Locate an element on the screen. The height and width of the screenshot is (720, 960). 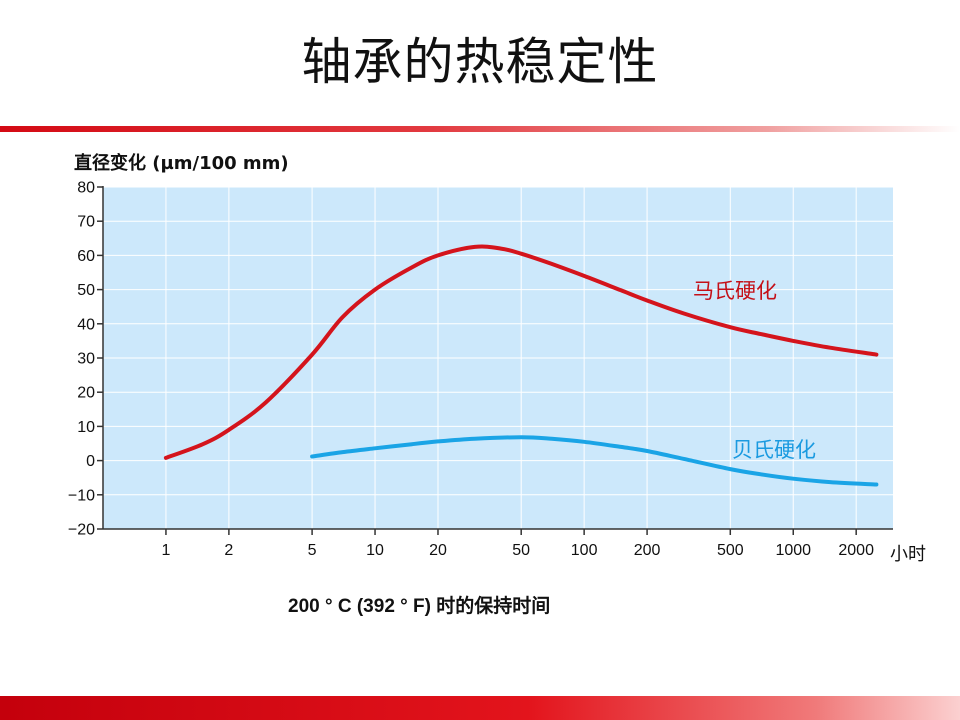
series-label-martensite: 马氏硬化 is located at coordinates (735, 291).